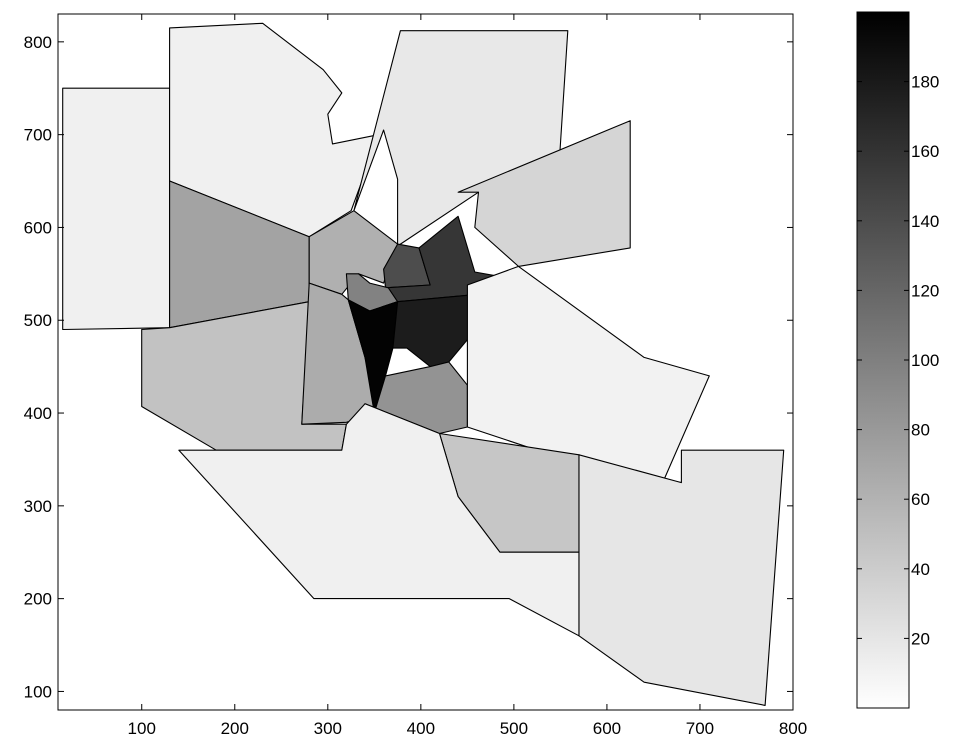 The image size is (954, 745). I want to click on colorbar-tick-label: 80, so click(920, 430).